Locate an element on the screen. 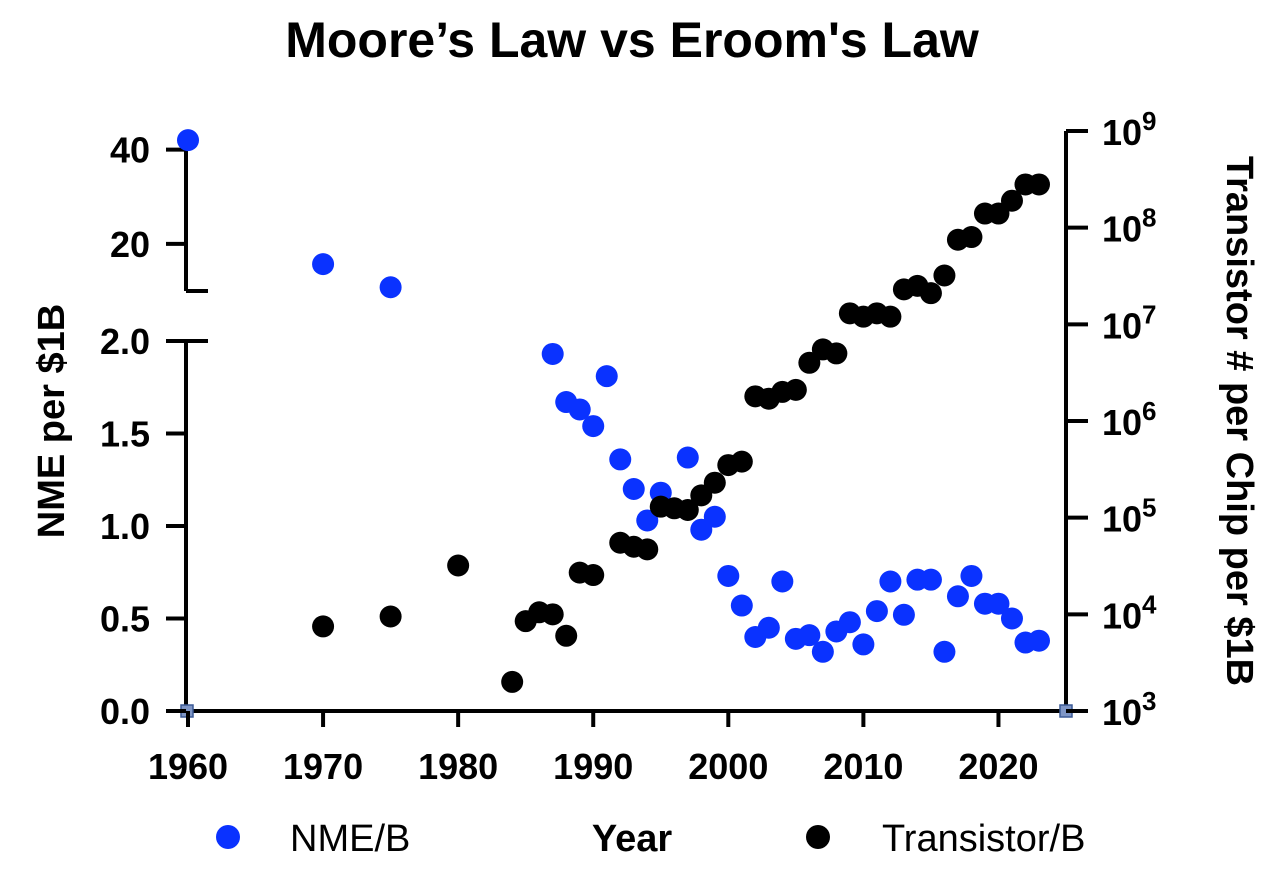 The width and height of the screenshot is (1288, 878). left-y-tick-label: 0.0 is located at coordinates (125, 711).